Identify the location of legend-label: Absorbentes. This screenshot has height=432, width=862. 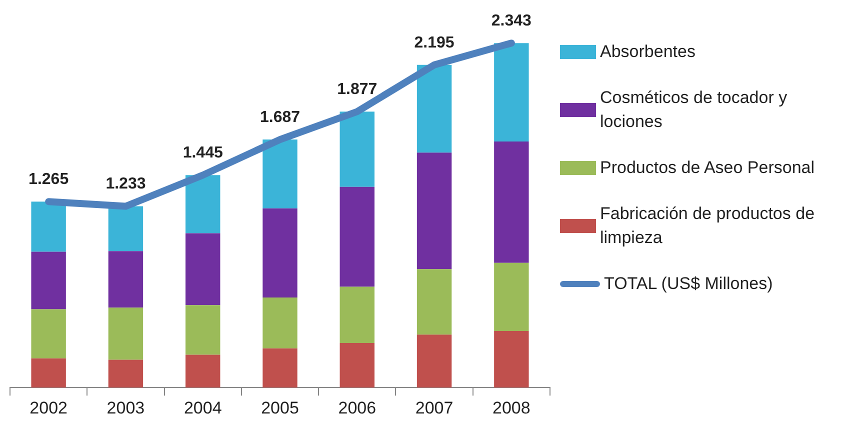
(648, 52).